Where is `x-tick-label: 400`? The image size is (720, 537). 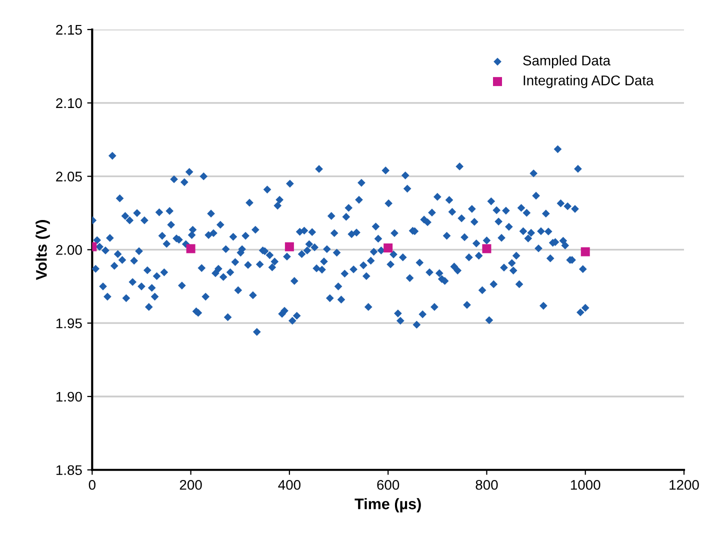 x-tick-label: 400 is located at coordinates (289, 485).